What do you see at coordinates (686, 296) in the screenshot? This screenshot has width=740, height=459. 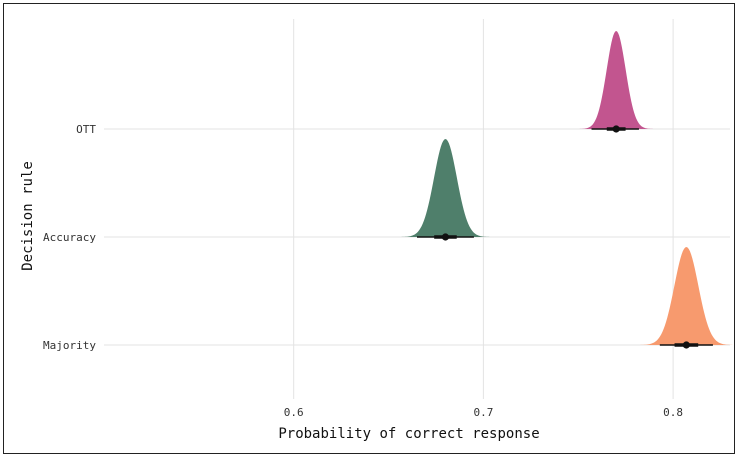 I see `density-majority` at bounding box center [686, 296].